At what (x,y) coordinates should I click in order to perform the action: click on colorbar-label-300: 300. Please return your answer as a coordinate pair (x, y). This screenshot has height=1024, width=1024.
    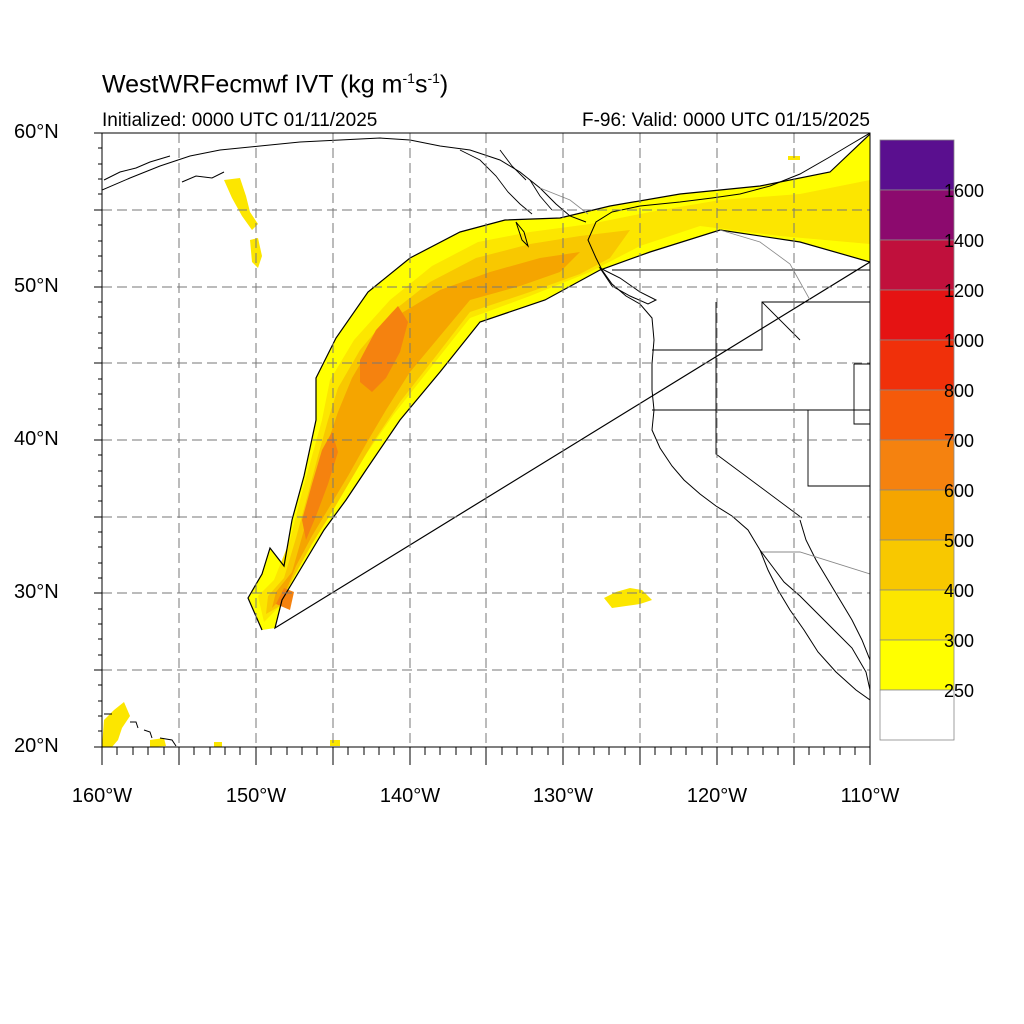
    Looking at the image, I should click on (959, 641).